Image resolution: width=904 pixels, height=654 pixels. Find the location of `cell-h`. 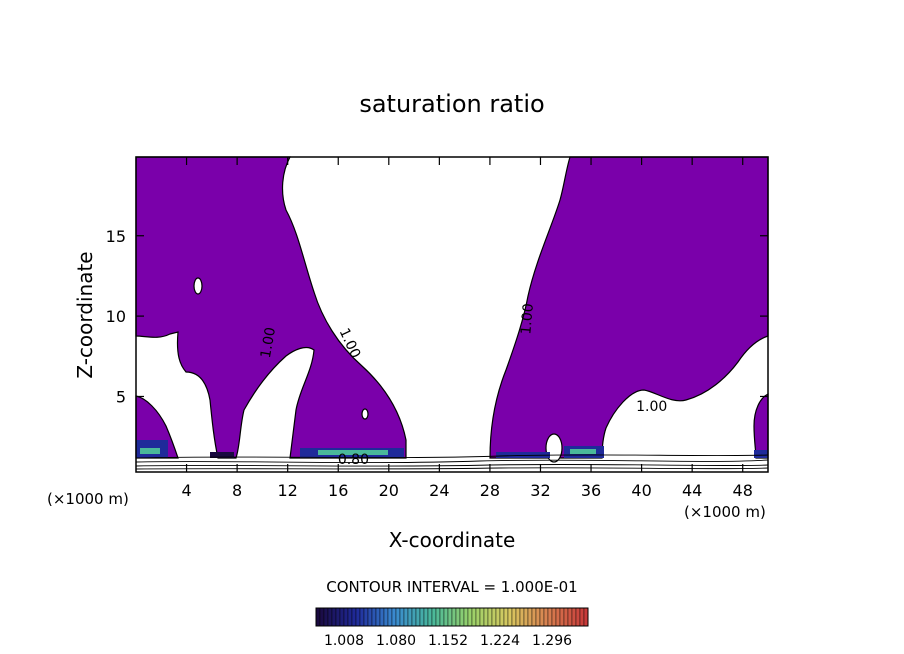

cell-h is located at coordinates (761, 454).